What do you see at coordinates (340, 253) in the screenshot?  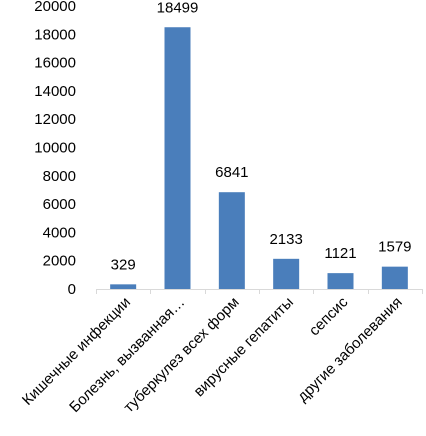 I see `data-label: 1121` at bounding box center [340, 253].